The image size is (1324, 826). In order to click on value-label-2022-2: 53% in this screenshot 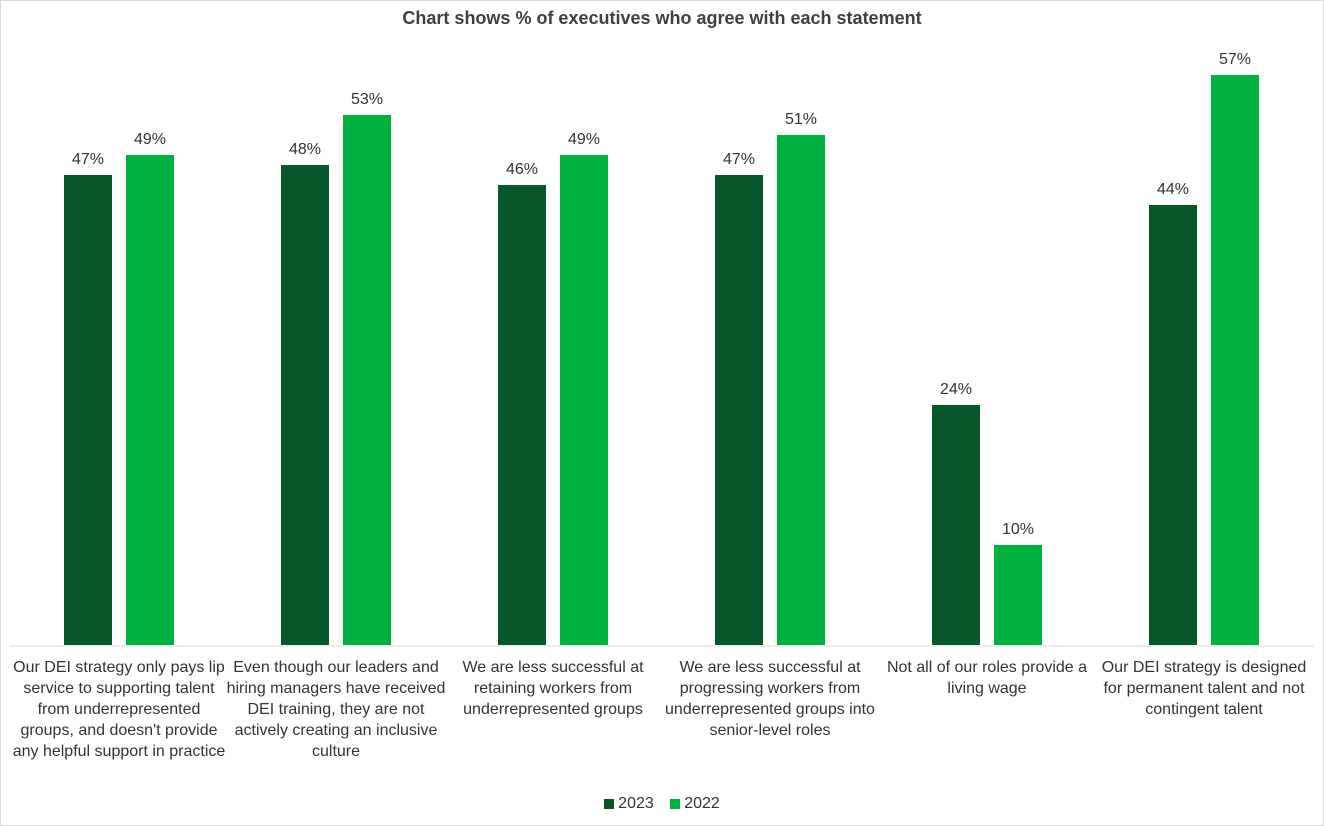, I will do `click(367, 99)`.